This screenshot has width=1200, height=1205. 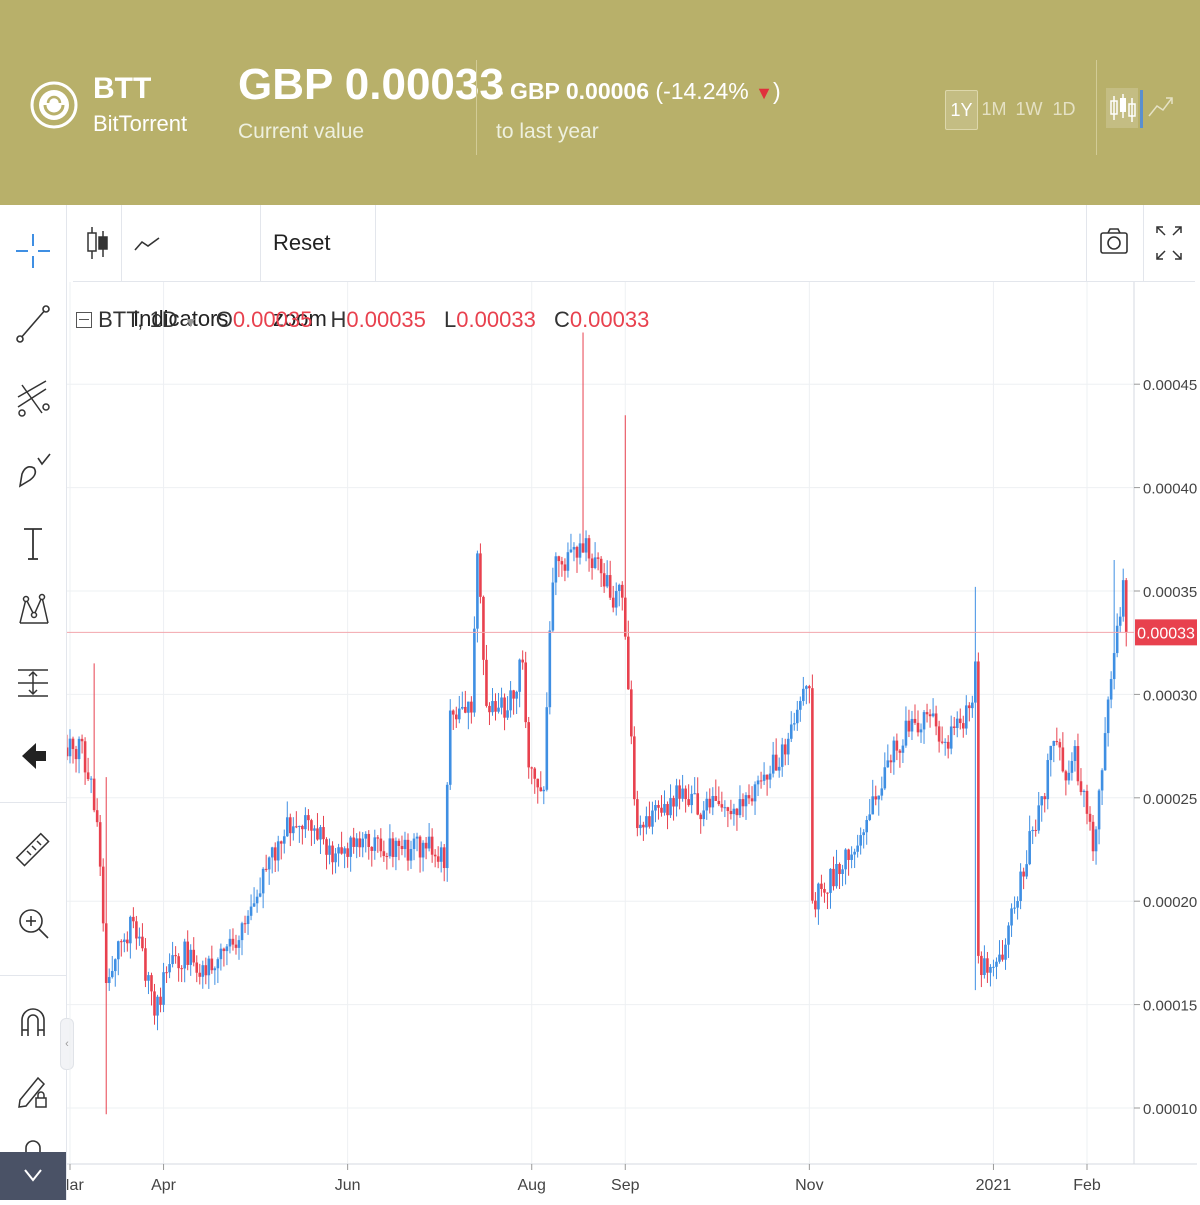 What do you see at coordinates (140, 123) in the screenshot?
I see `coin-name: BitTorrent` at bounding box center [140, 123].